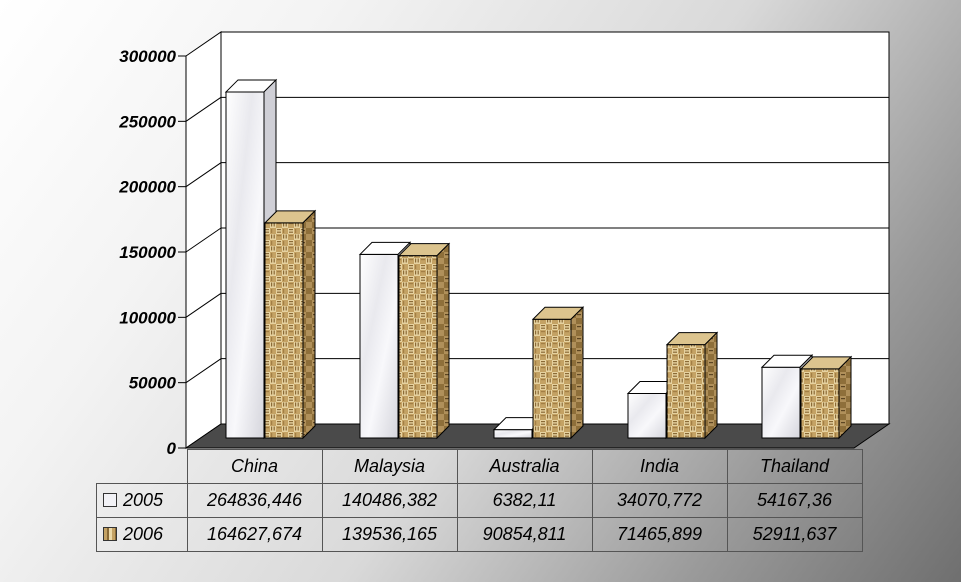 This screenshot has height=582, width=961. I want to click on y-tick-label: 50000, so click(153, 383).